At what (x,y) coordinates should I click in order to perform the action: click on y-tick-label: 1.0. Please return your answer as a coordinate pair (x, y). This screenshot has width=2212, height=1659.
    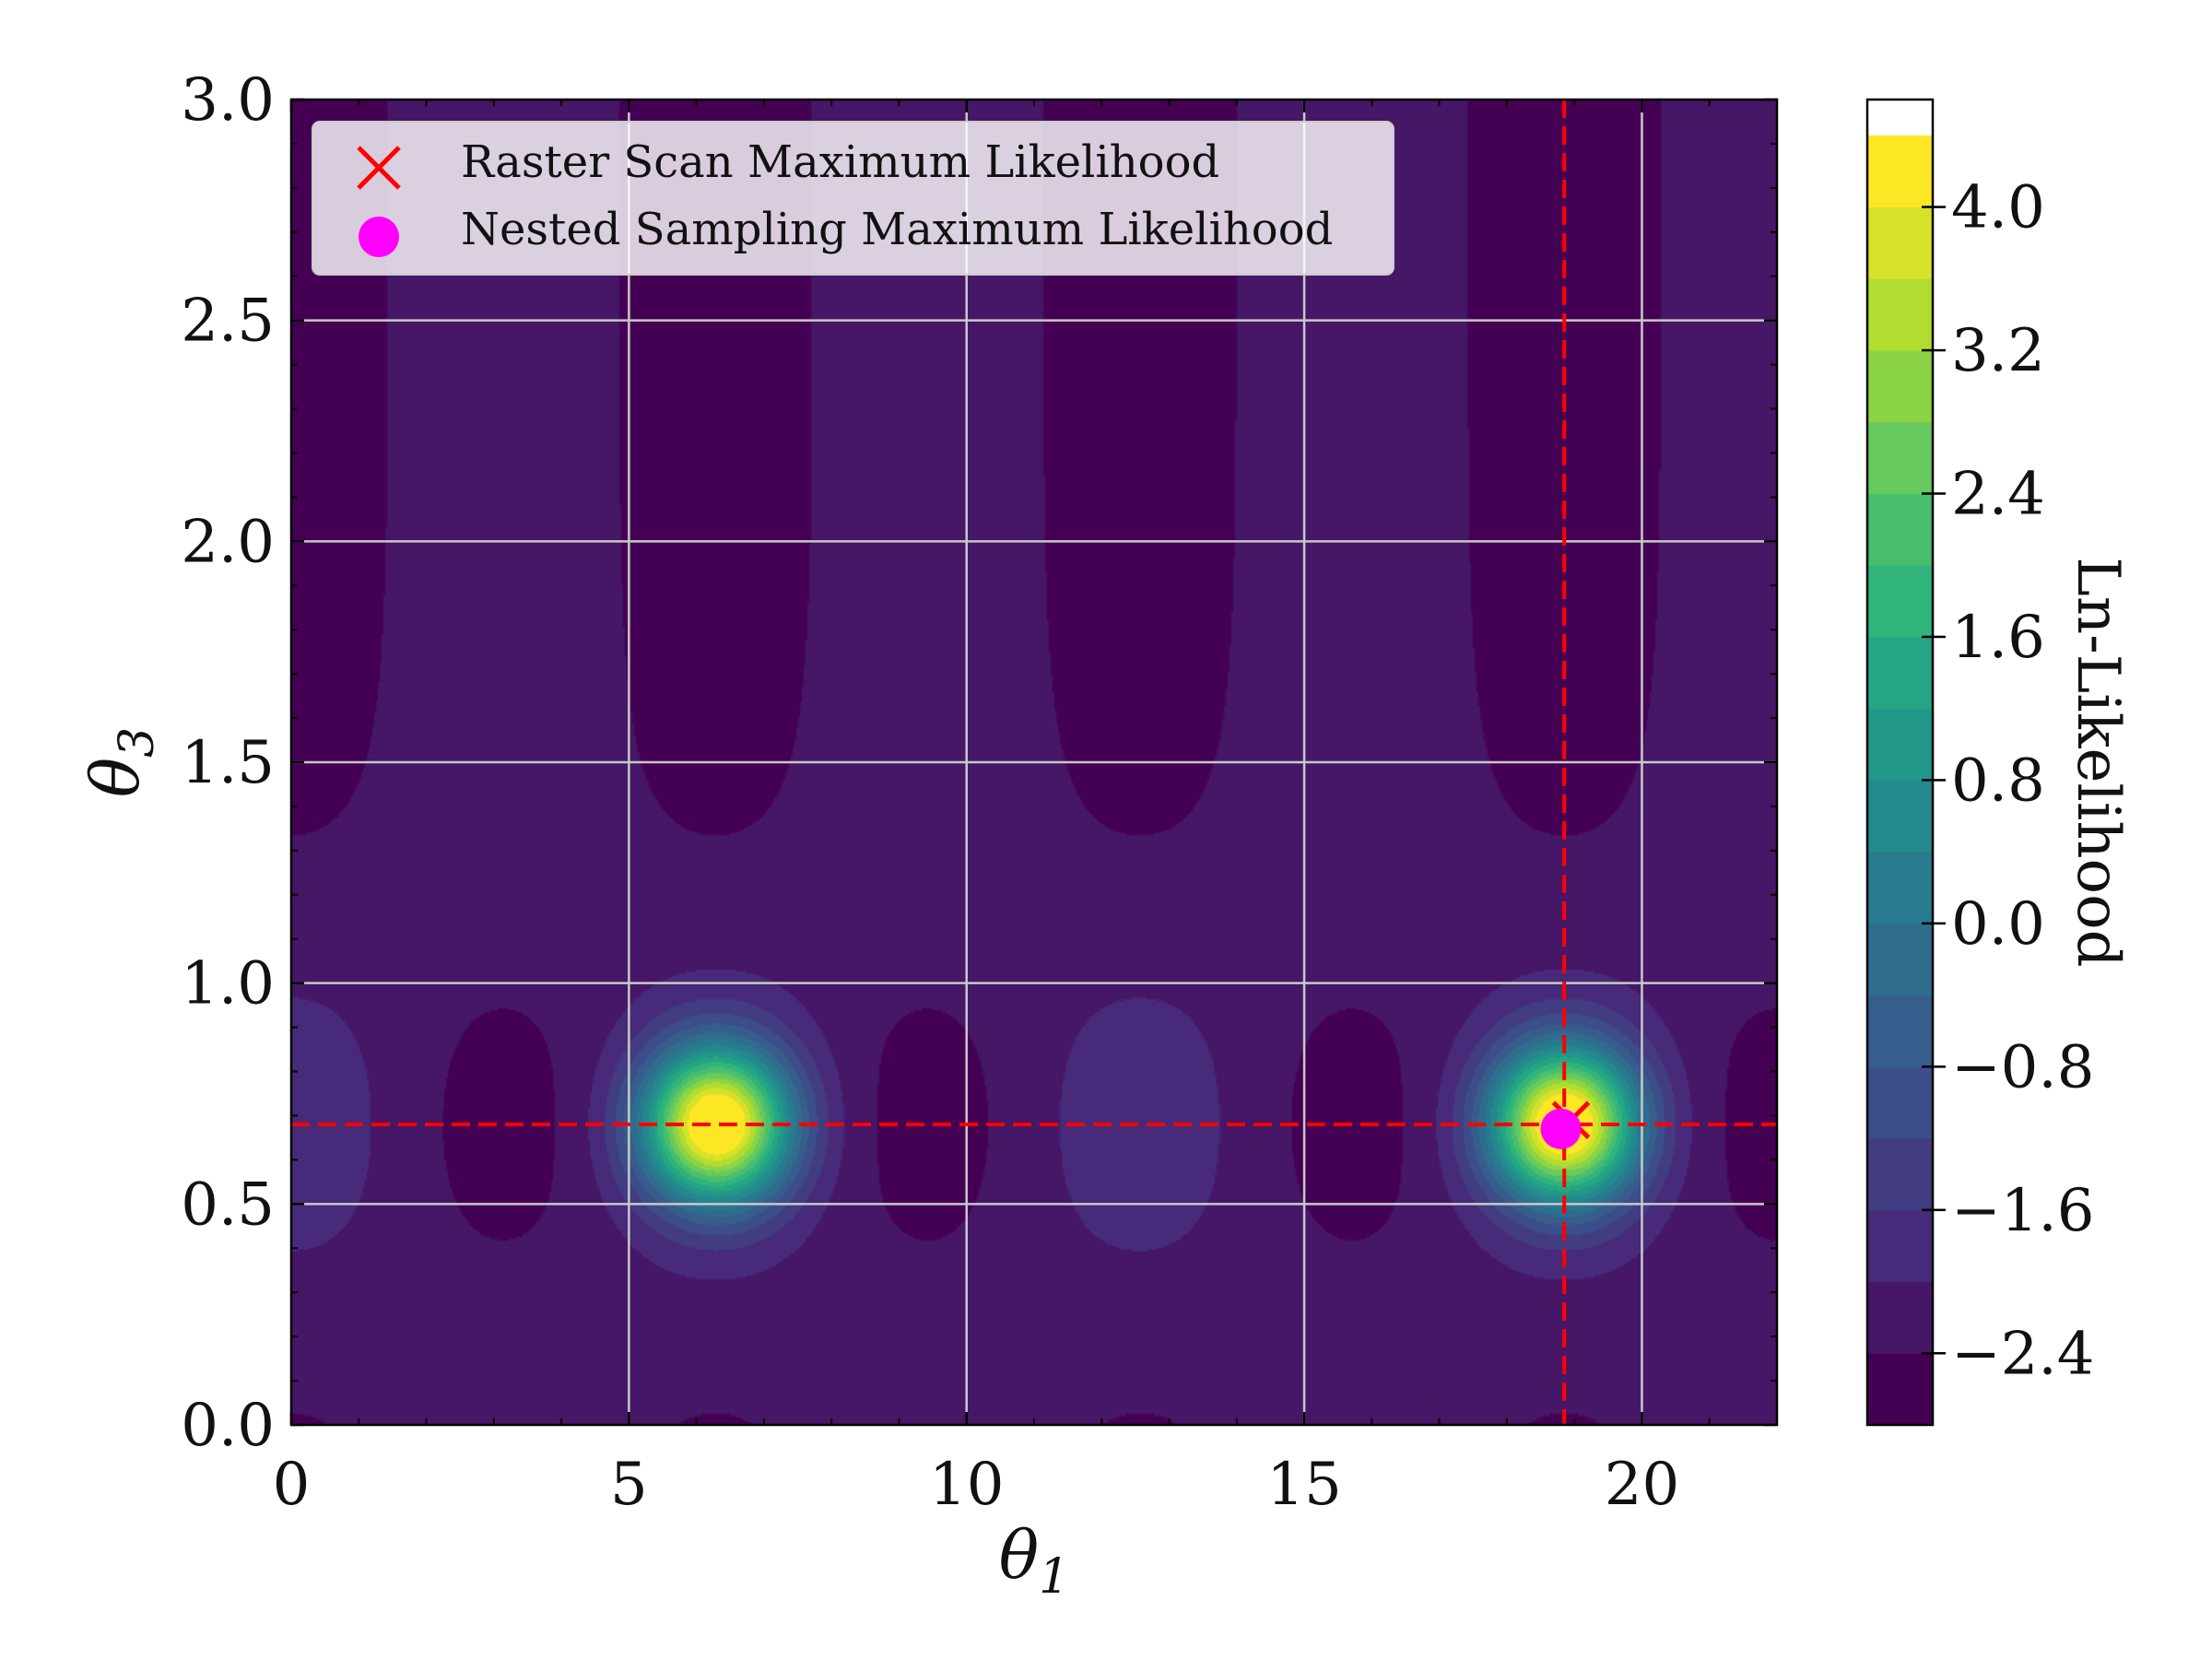
    Looking at the image, I should click on (228, 984).